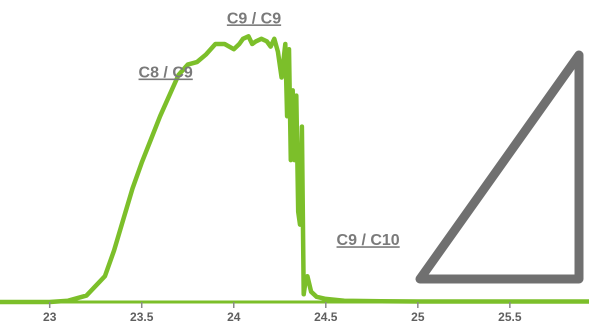  I want to click on x-tick-label: 23, so click(50, 317).